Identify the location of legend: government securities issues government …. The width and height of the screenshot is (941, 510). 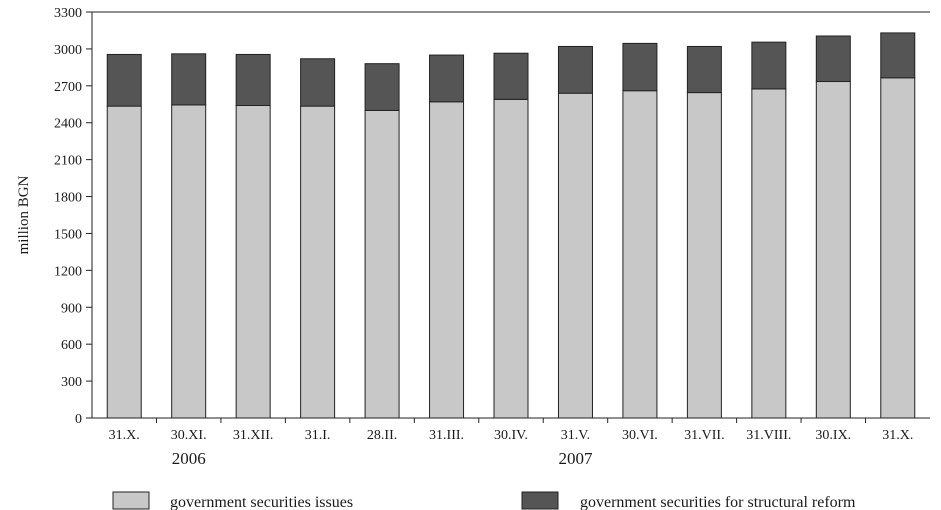
(484, 500).